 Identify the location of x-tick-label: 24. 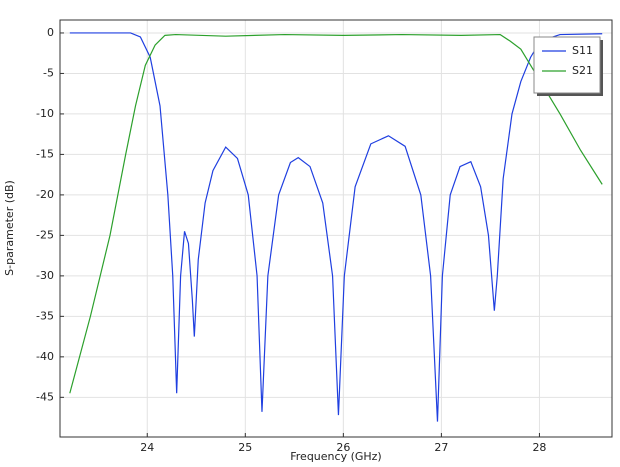
(147, 447).